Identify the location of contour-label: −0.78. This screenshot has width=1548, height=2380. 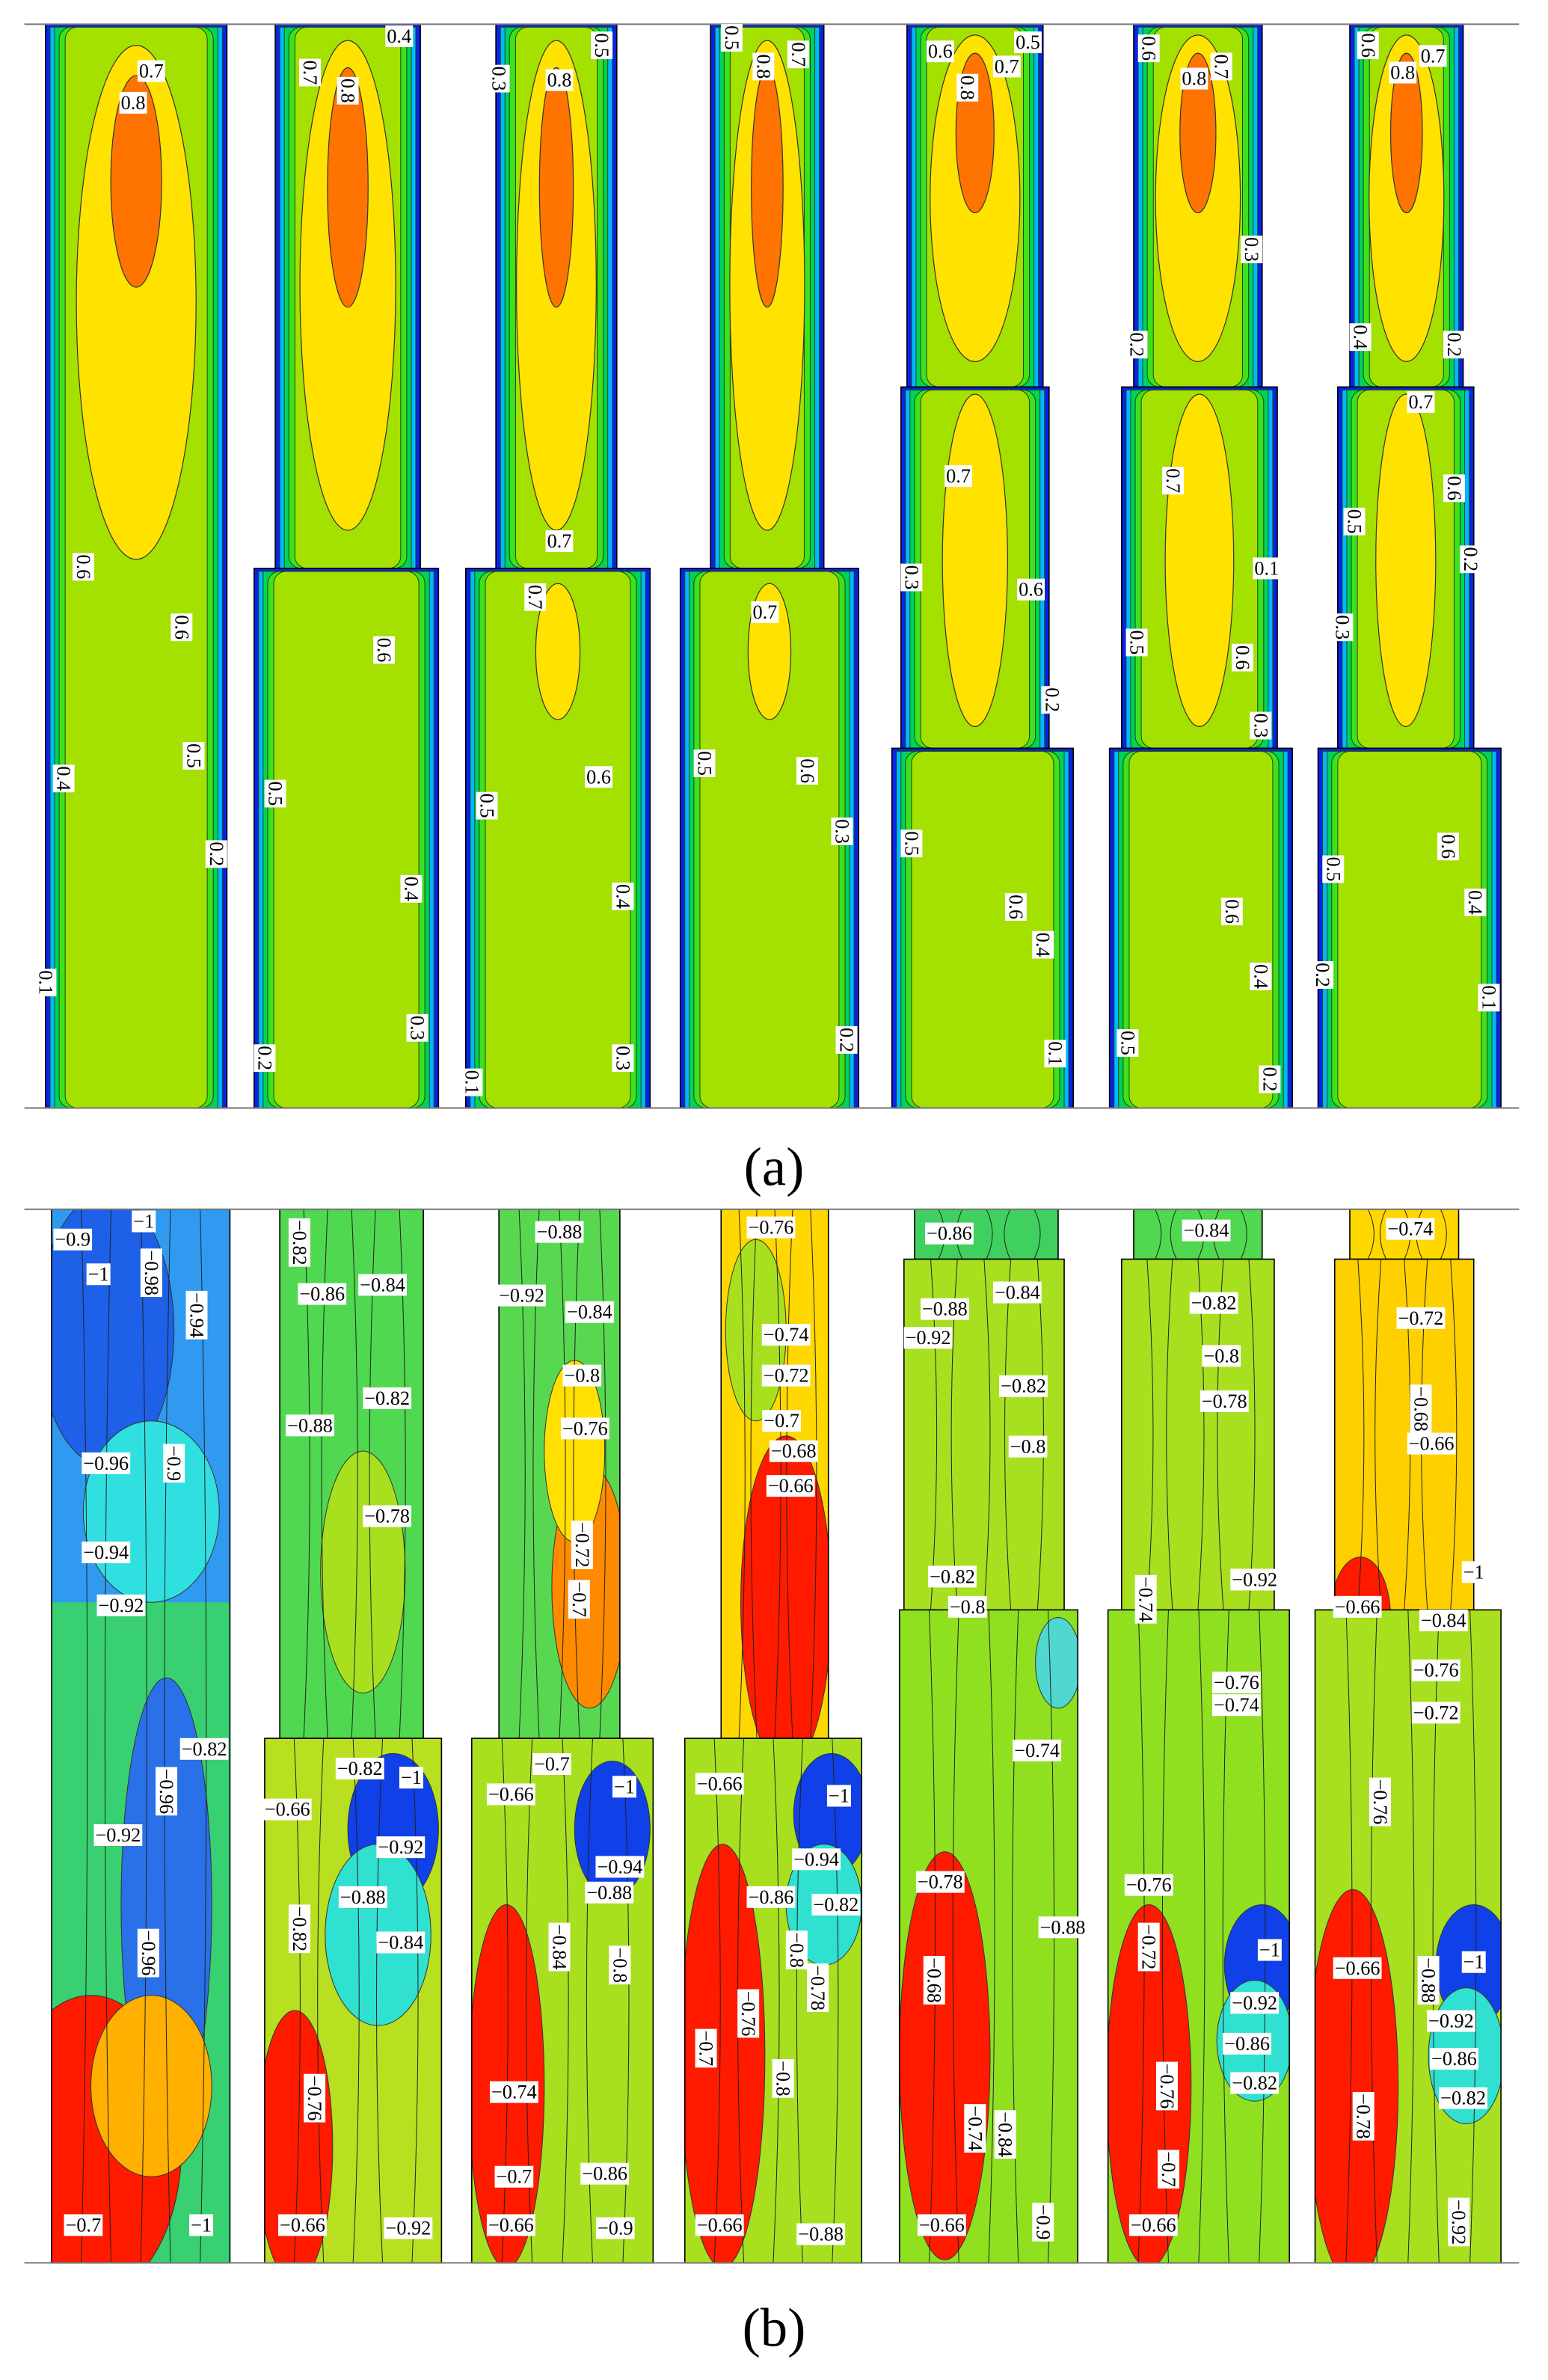
(1224, 1401).